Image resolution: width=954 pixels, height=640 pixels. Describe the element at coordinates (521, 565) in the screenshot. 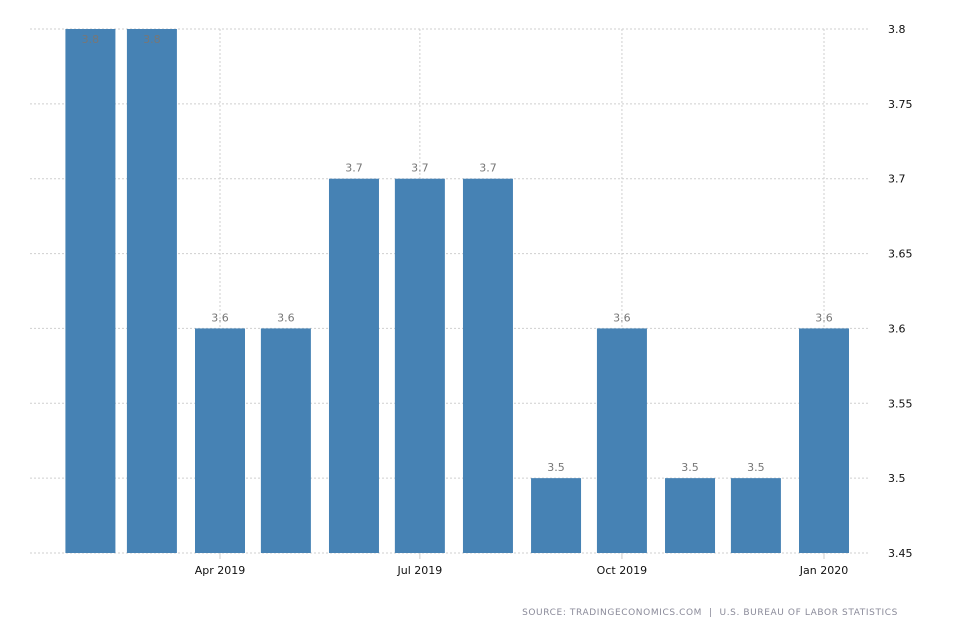

I see `x-axis: Apr 2019 Jul 2019 Oct 2019 Jan 2020` at that location.